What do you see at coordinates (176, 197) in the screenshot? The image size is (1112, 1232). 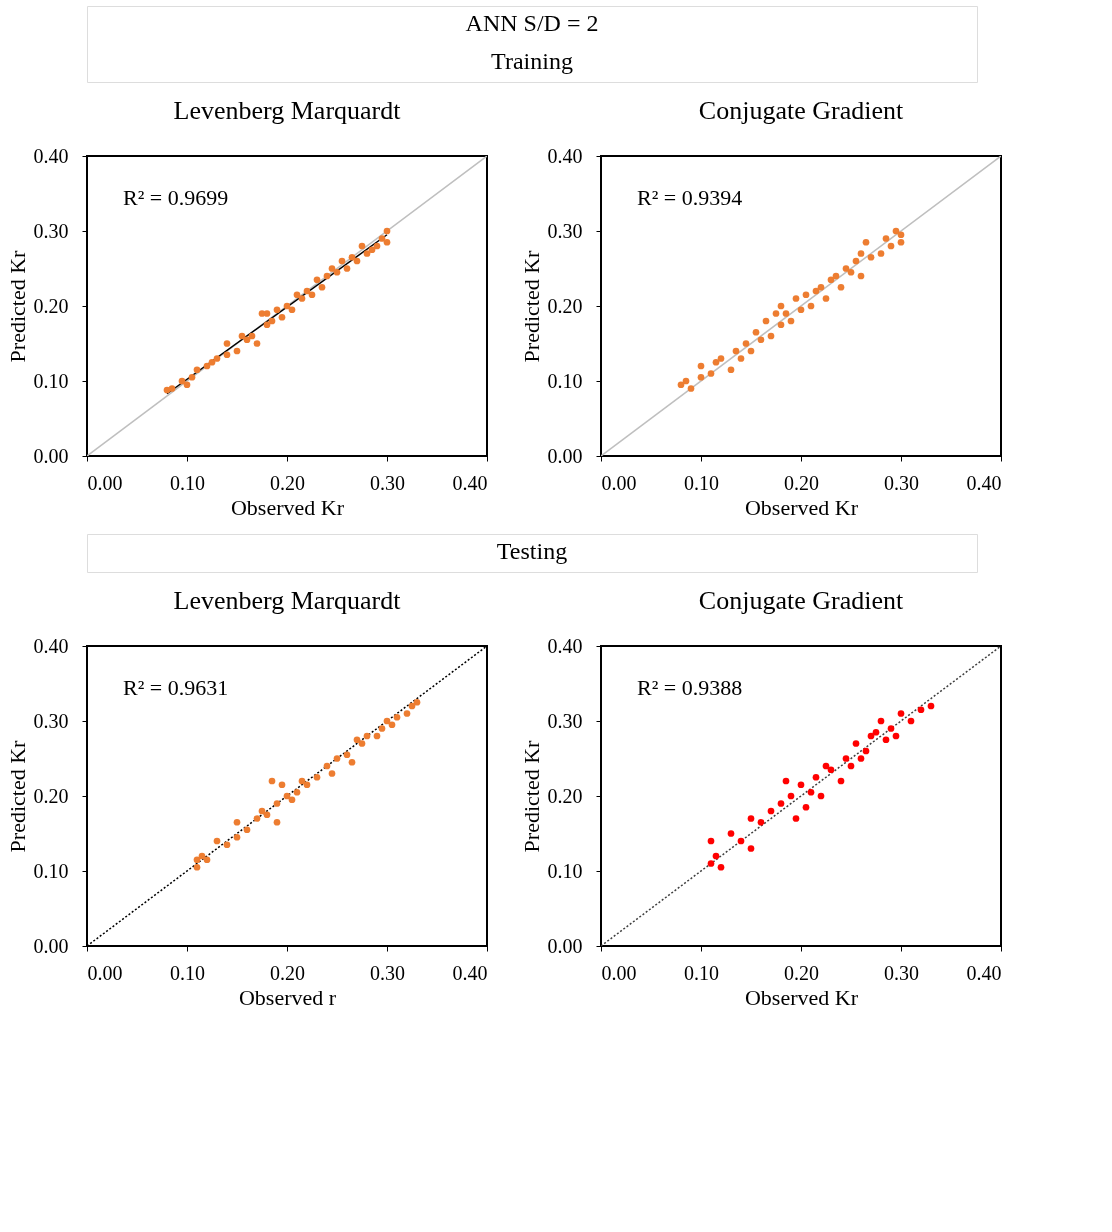 I see `annotation: R² = 0.9699` at bounding box center [176, 197].